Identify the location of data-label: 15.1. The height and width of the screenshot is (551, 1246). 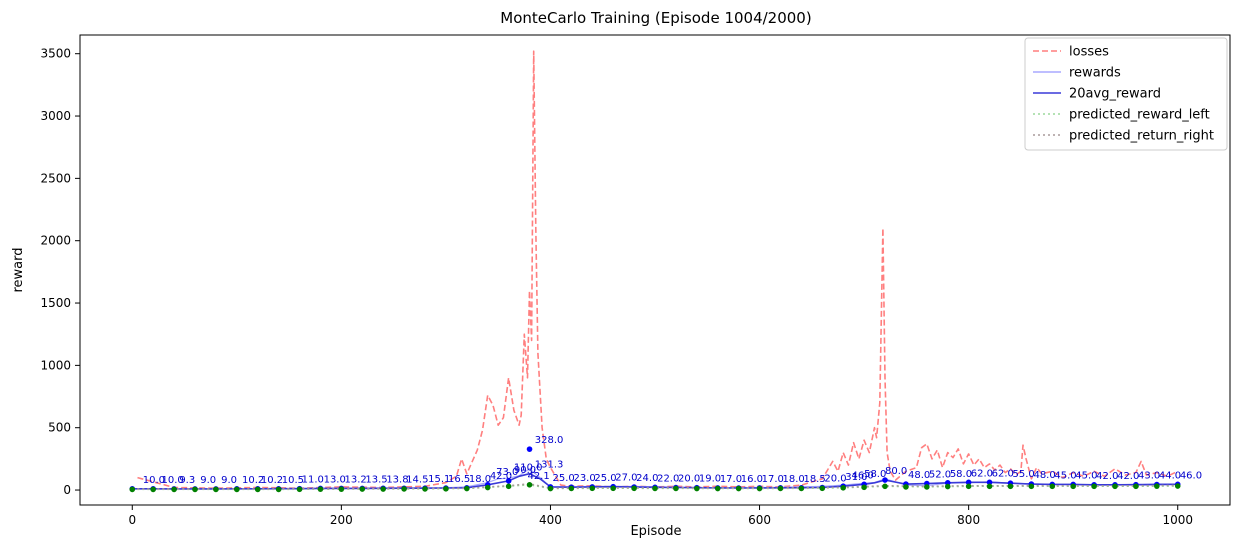
(439, 479).